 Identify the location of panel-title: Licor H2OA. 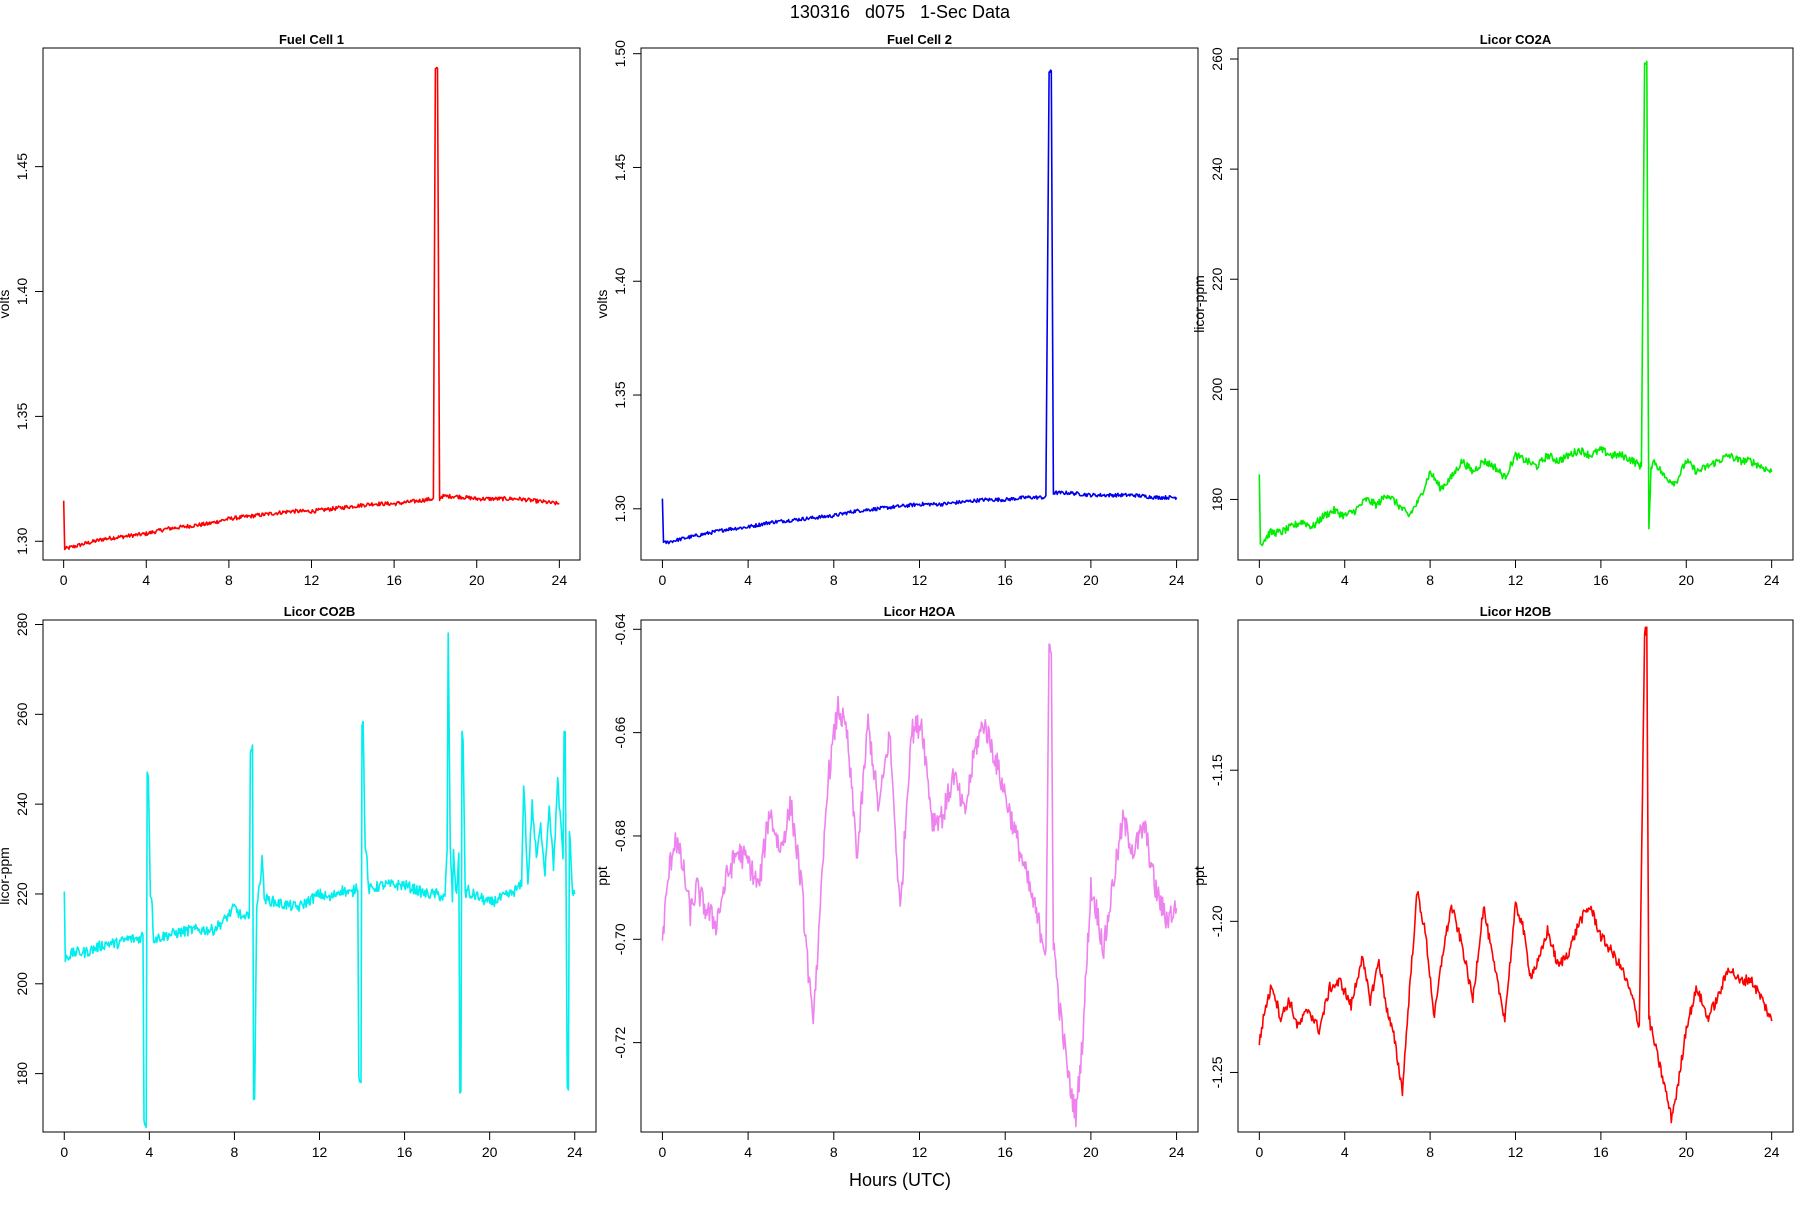
(920, 611).